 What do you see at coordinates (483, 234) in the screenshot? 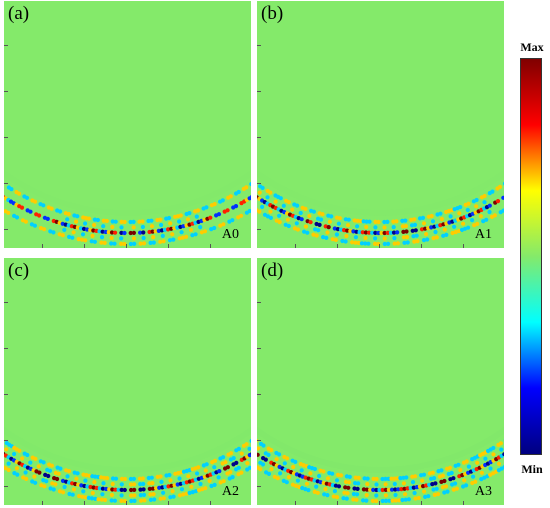
I see `mode-label-b: A1` at bounding box center [483, 234].